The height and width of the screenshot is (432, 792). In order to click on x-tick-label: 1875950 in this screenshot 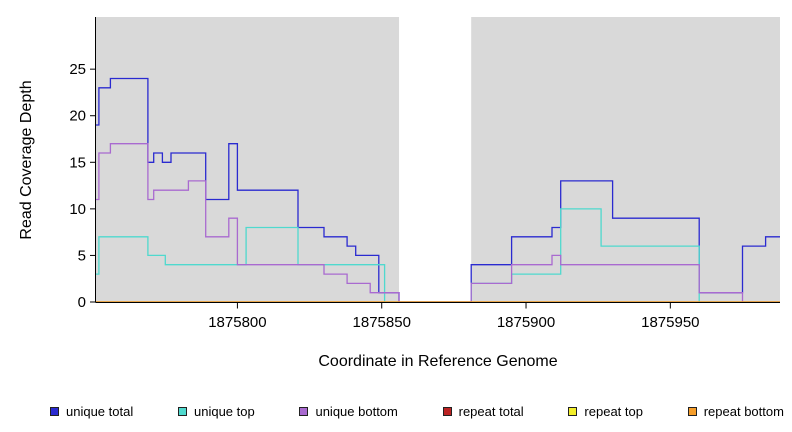, I will do `click(670, 322)`.